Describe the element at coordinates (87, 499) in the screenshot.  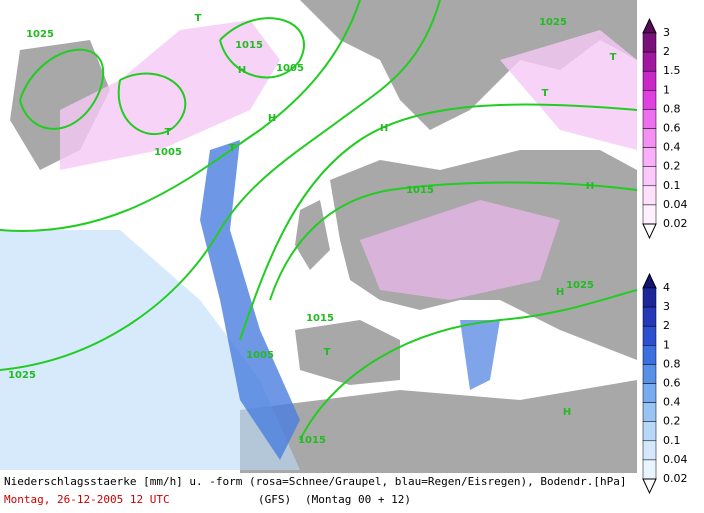
I see `footer-date: Montag, 26-12-2005 12 UTC` at that location.